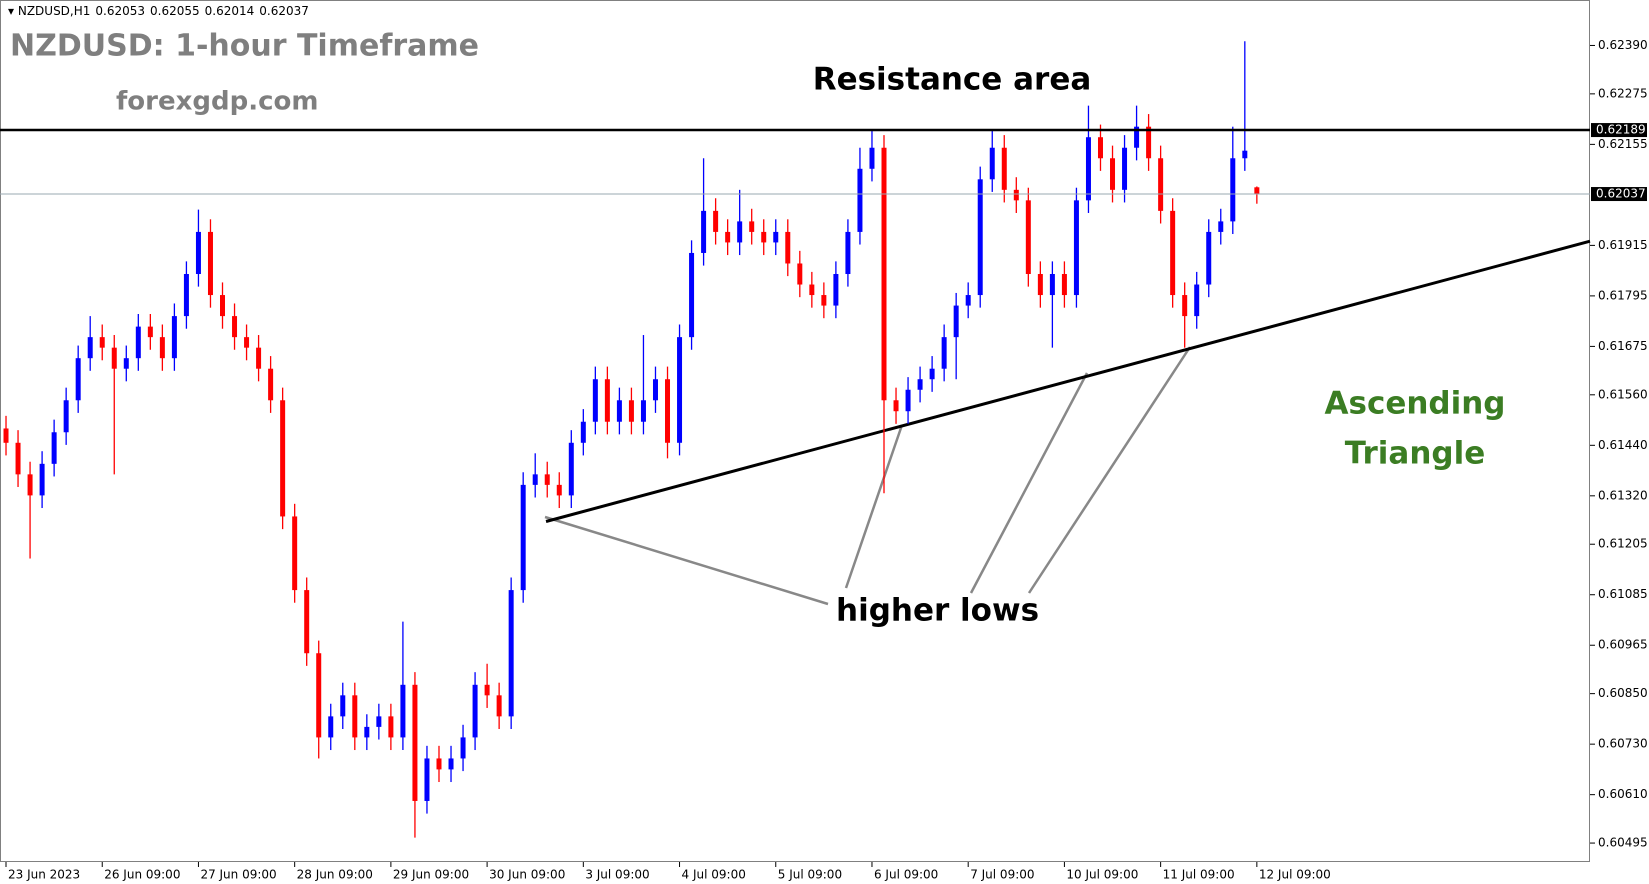  What do you see at coordinates (810, 875) in the screenshot?
I see `x-tick-label: 5 Jul 09:00` at bounding box center [810, 875].